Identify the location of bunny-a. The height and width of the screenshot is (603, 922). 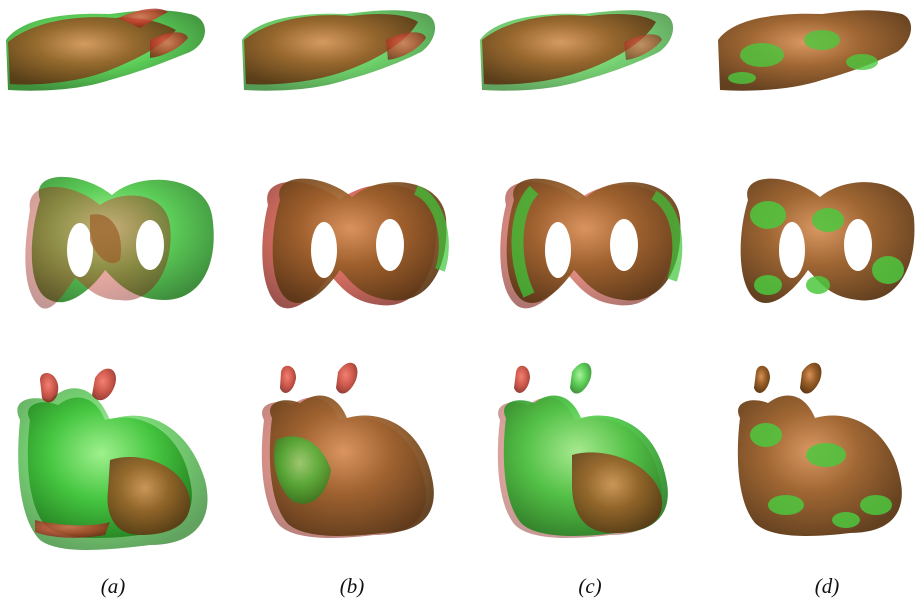
(112, 459).